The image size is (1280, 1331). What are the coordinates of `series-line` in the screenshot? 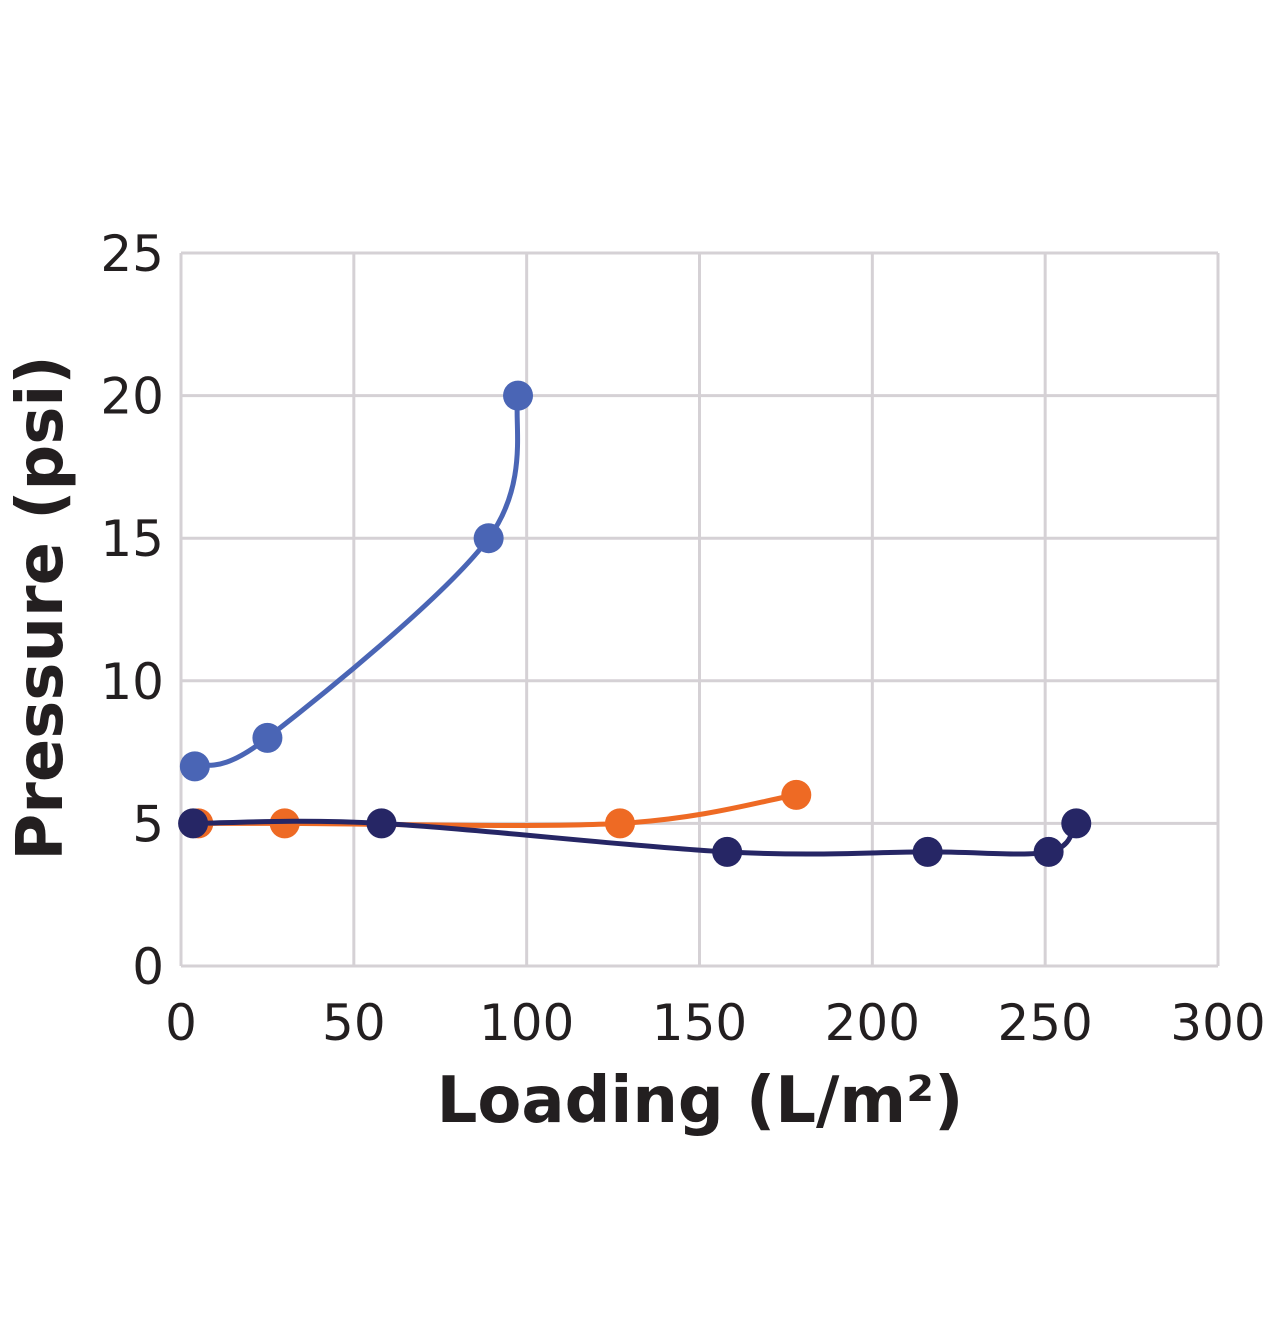 It's located at (357, 582).